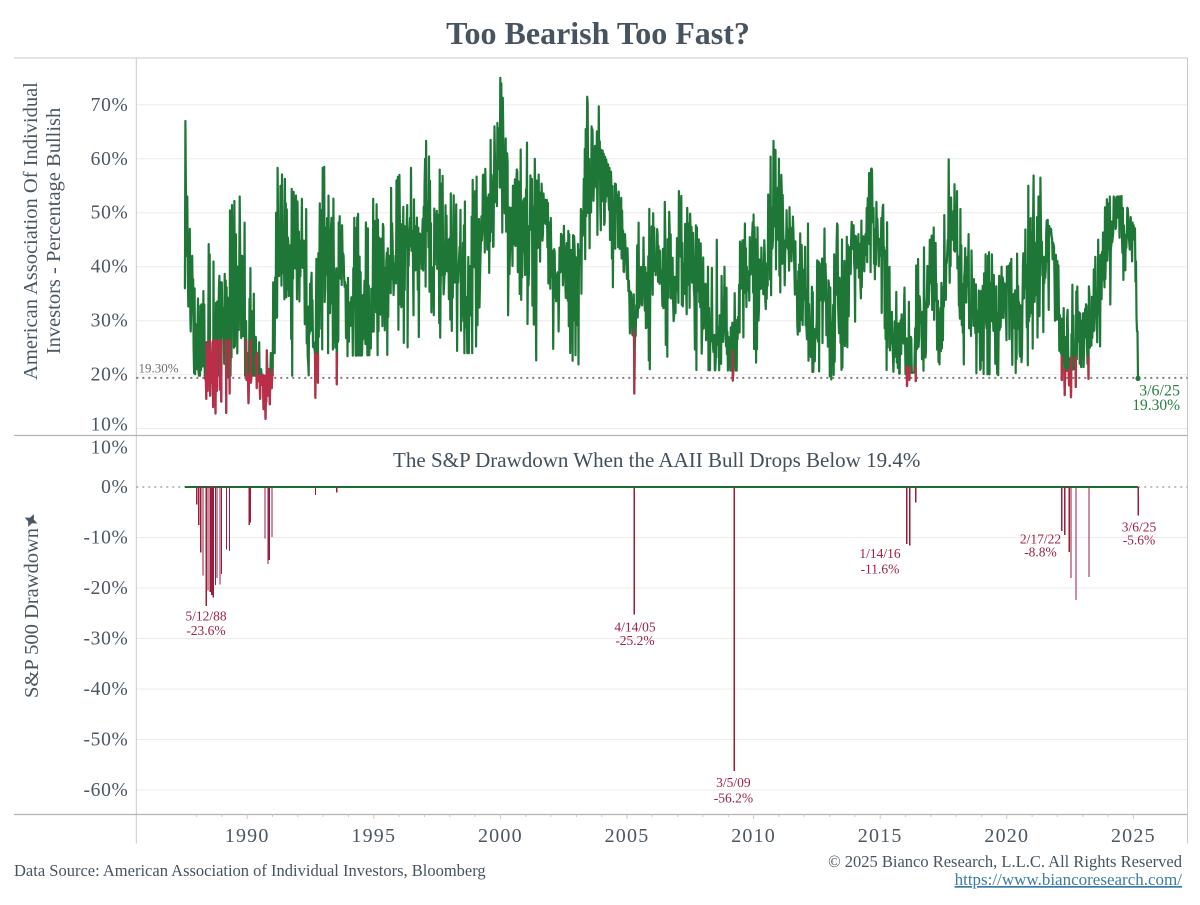 The height and width of the screenshot is (905, 1200). Describe the element at coordinates (110, 375) in the screenshot. I see `svg-text: 20%` at that location.